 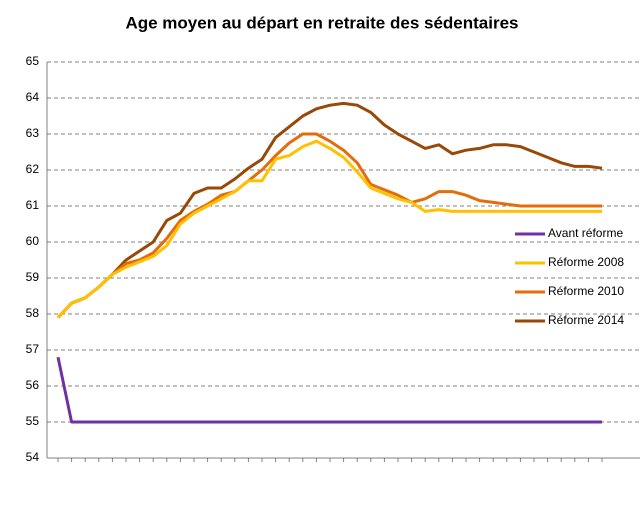 What do you see at coordinates (585, 233) in the screenshot?
I see `legend-label: Avant réforme` at bounding box center [585, 233].